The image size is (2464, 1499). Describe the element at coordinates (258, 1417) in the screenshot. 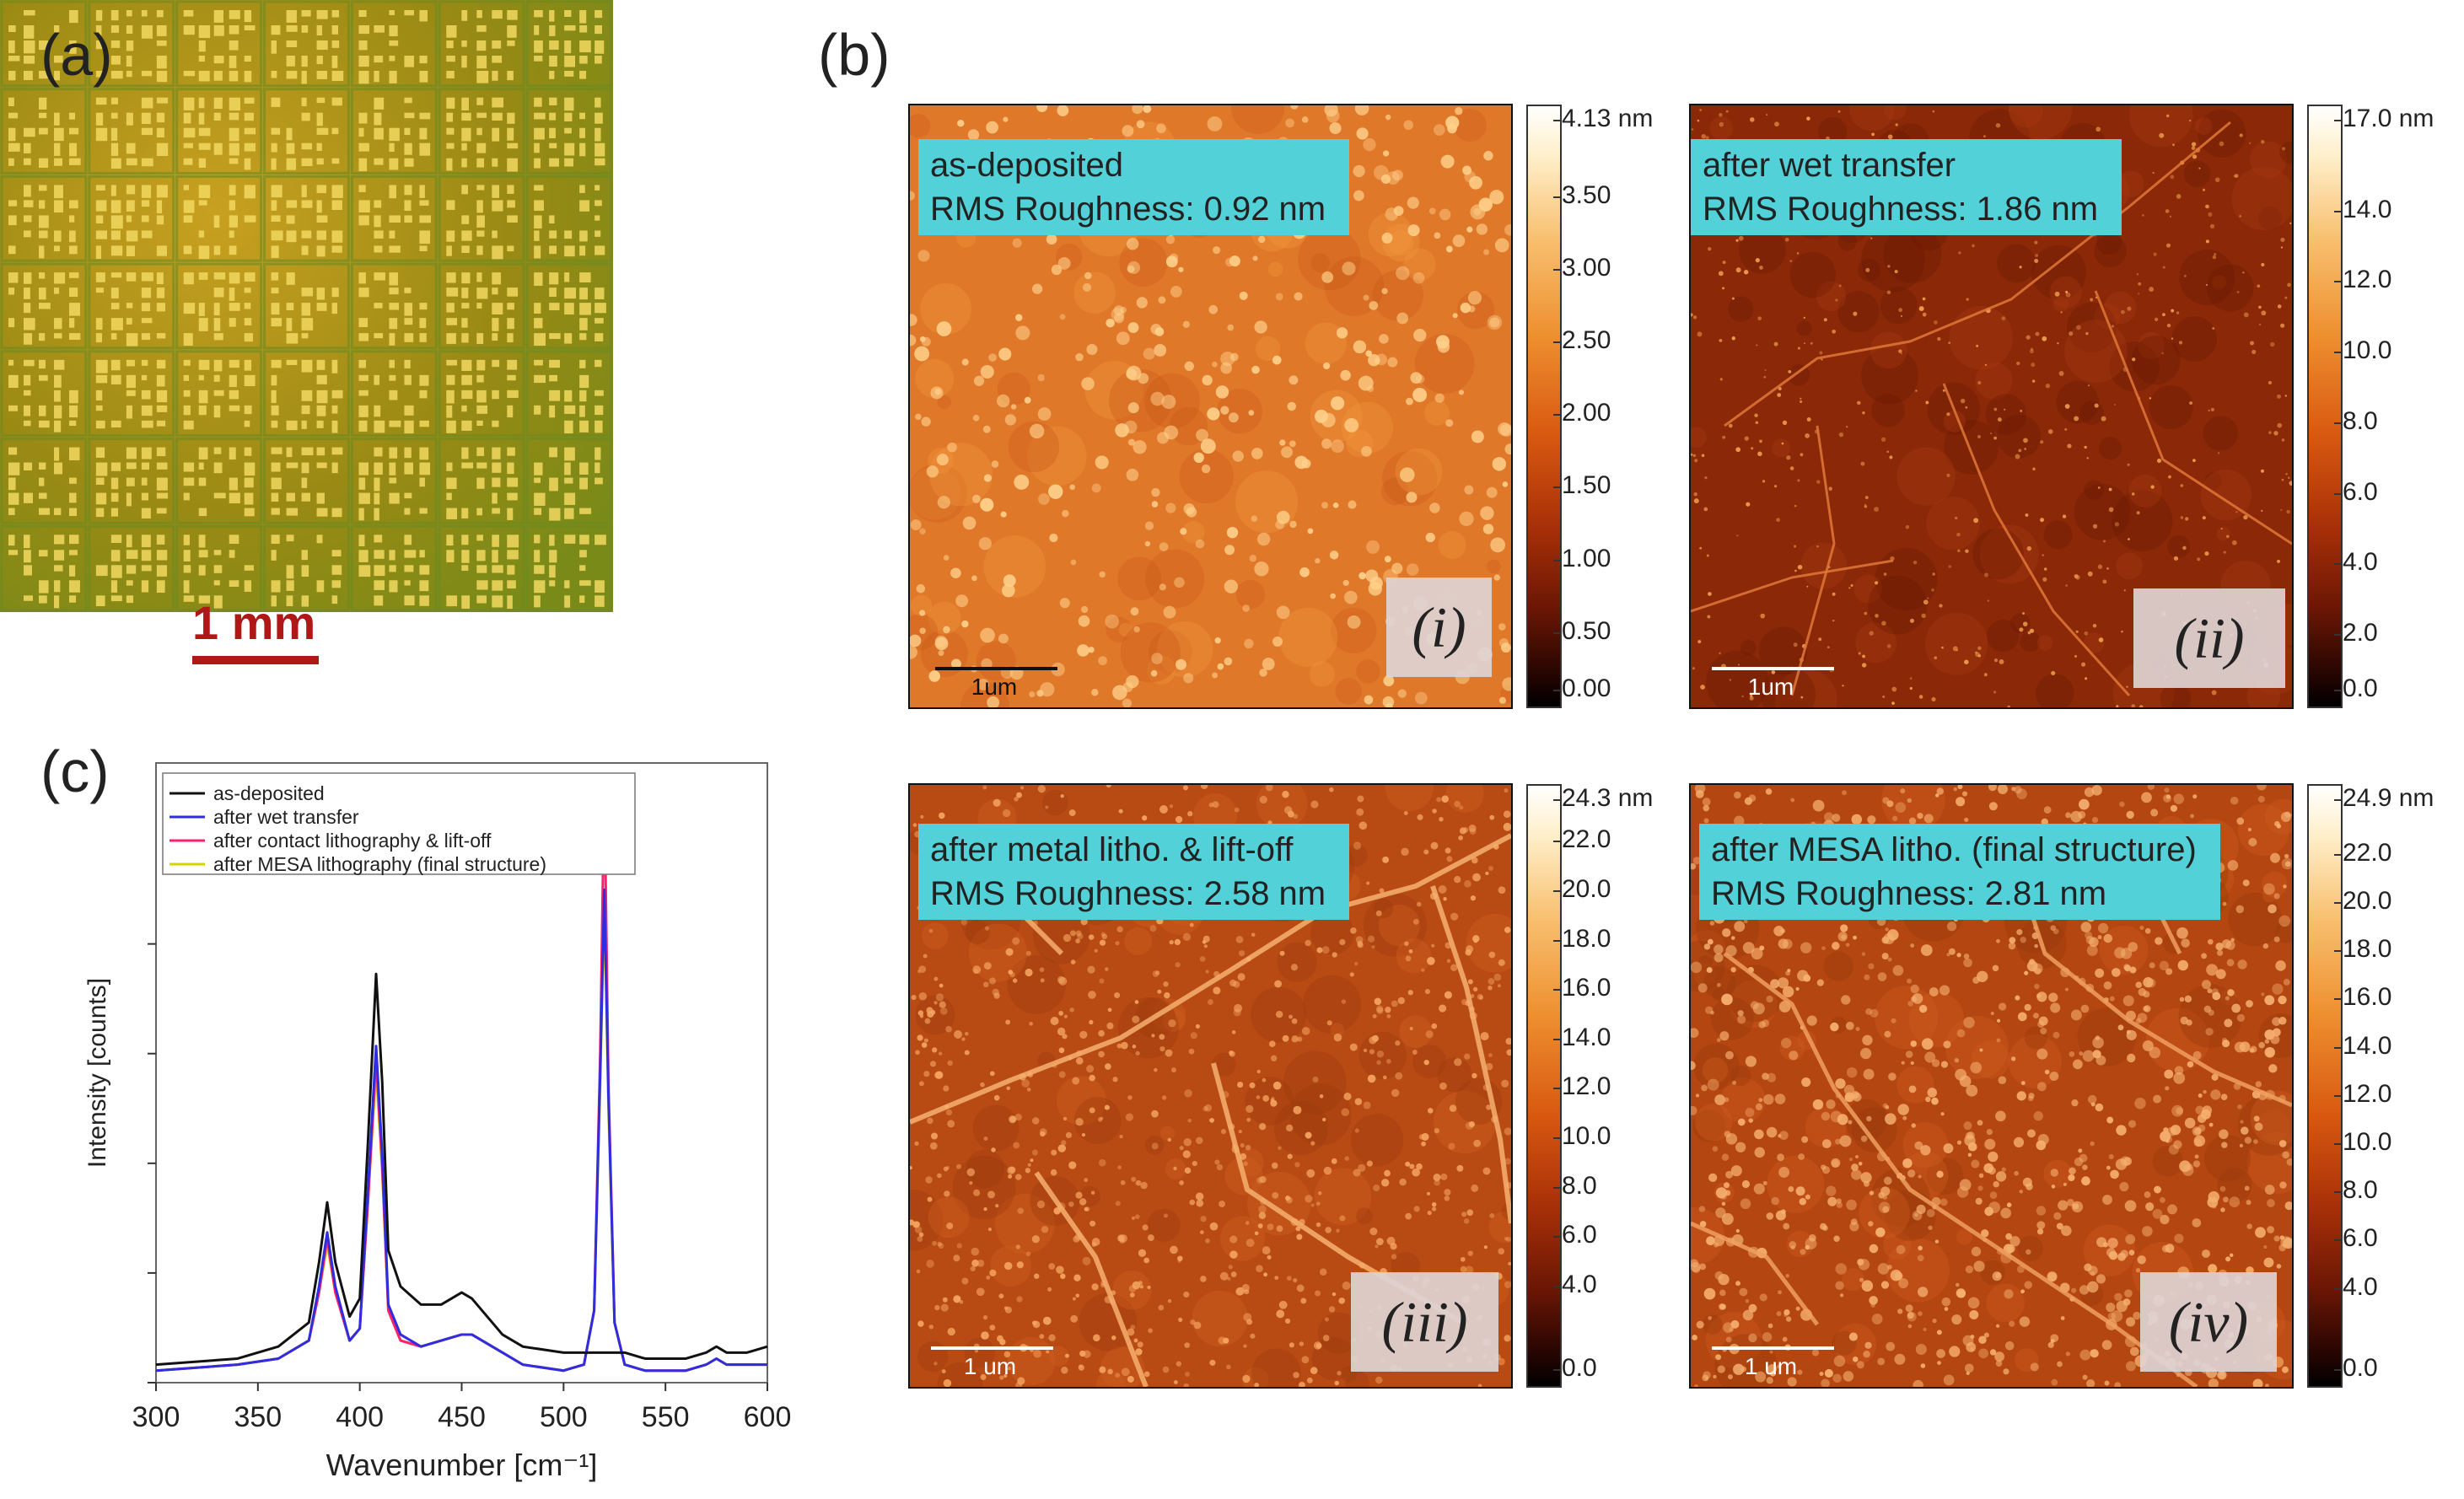

I see `x-tick-label: 350` at that location.